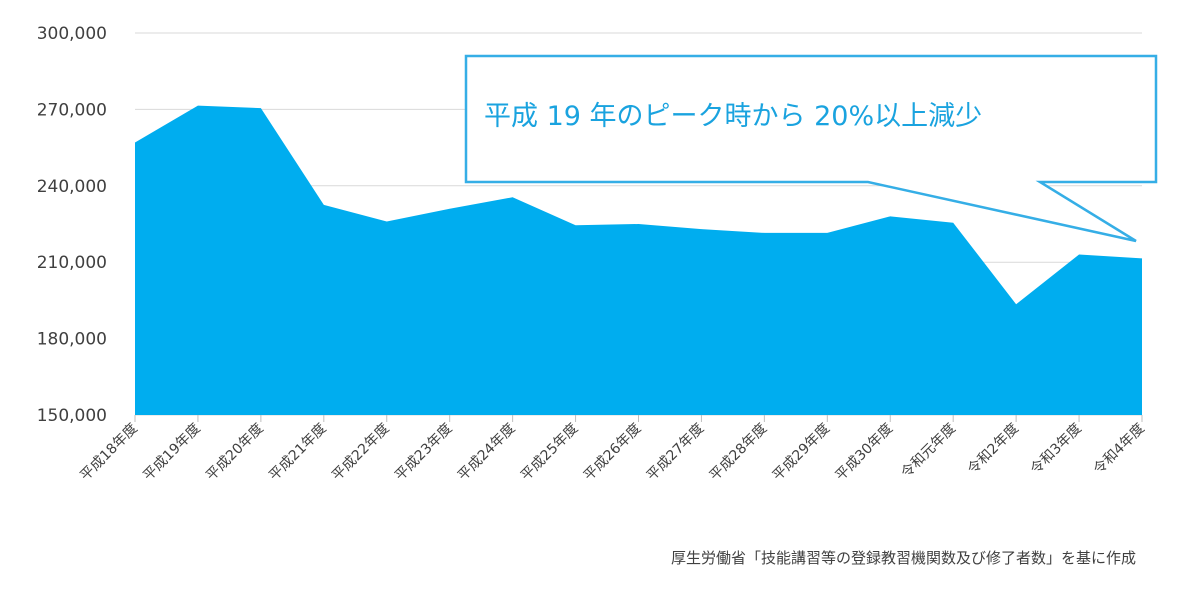 The height and width of the screenshot is (605, 1200). I want to click on y-tick-label: 270,000, so click(72, 110).